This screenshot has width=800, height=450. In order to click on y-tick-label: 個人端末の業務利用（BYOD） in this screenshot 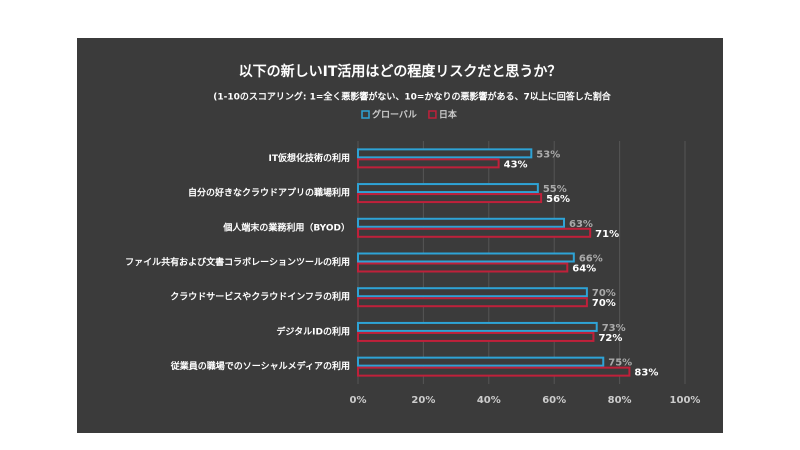, I will do `click(286, 227)`.